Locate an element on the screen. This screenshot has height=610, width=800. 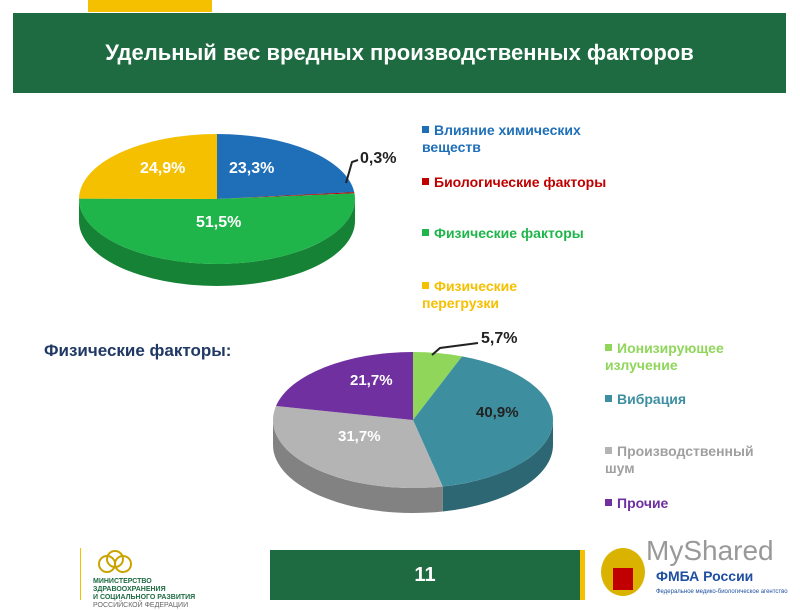
data-label: 51,5% is located at coordinates (219, 222).